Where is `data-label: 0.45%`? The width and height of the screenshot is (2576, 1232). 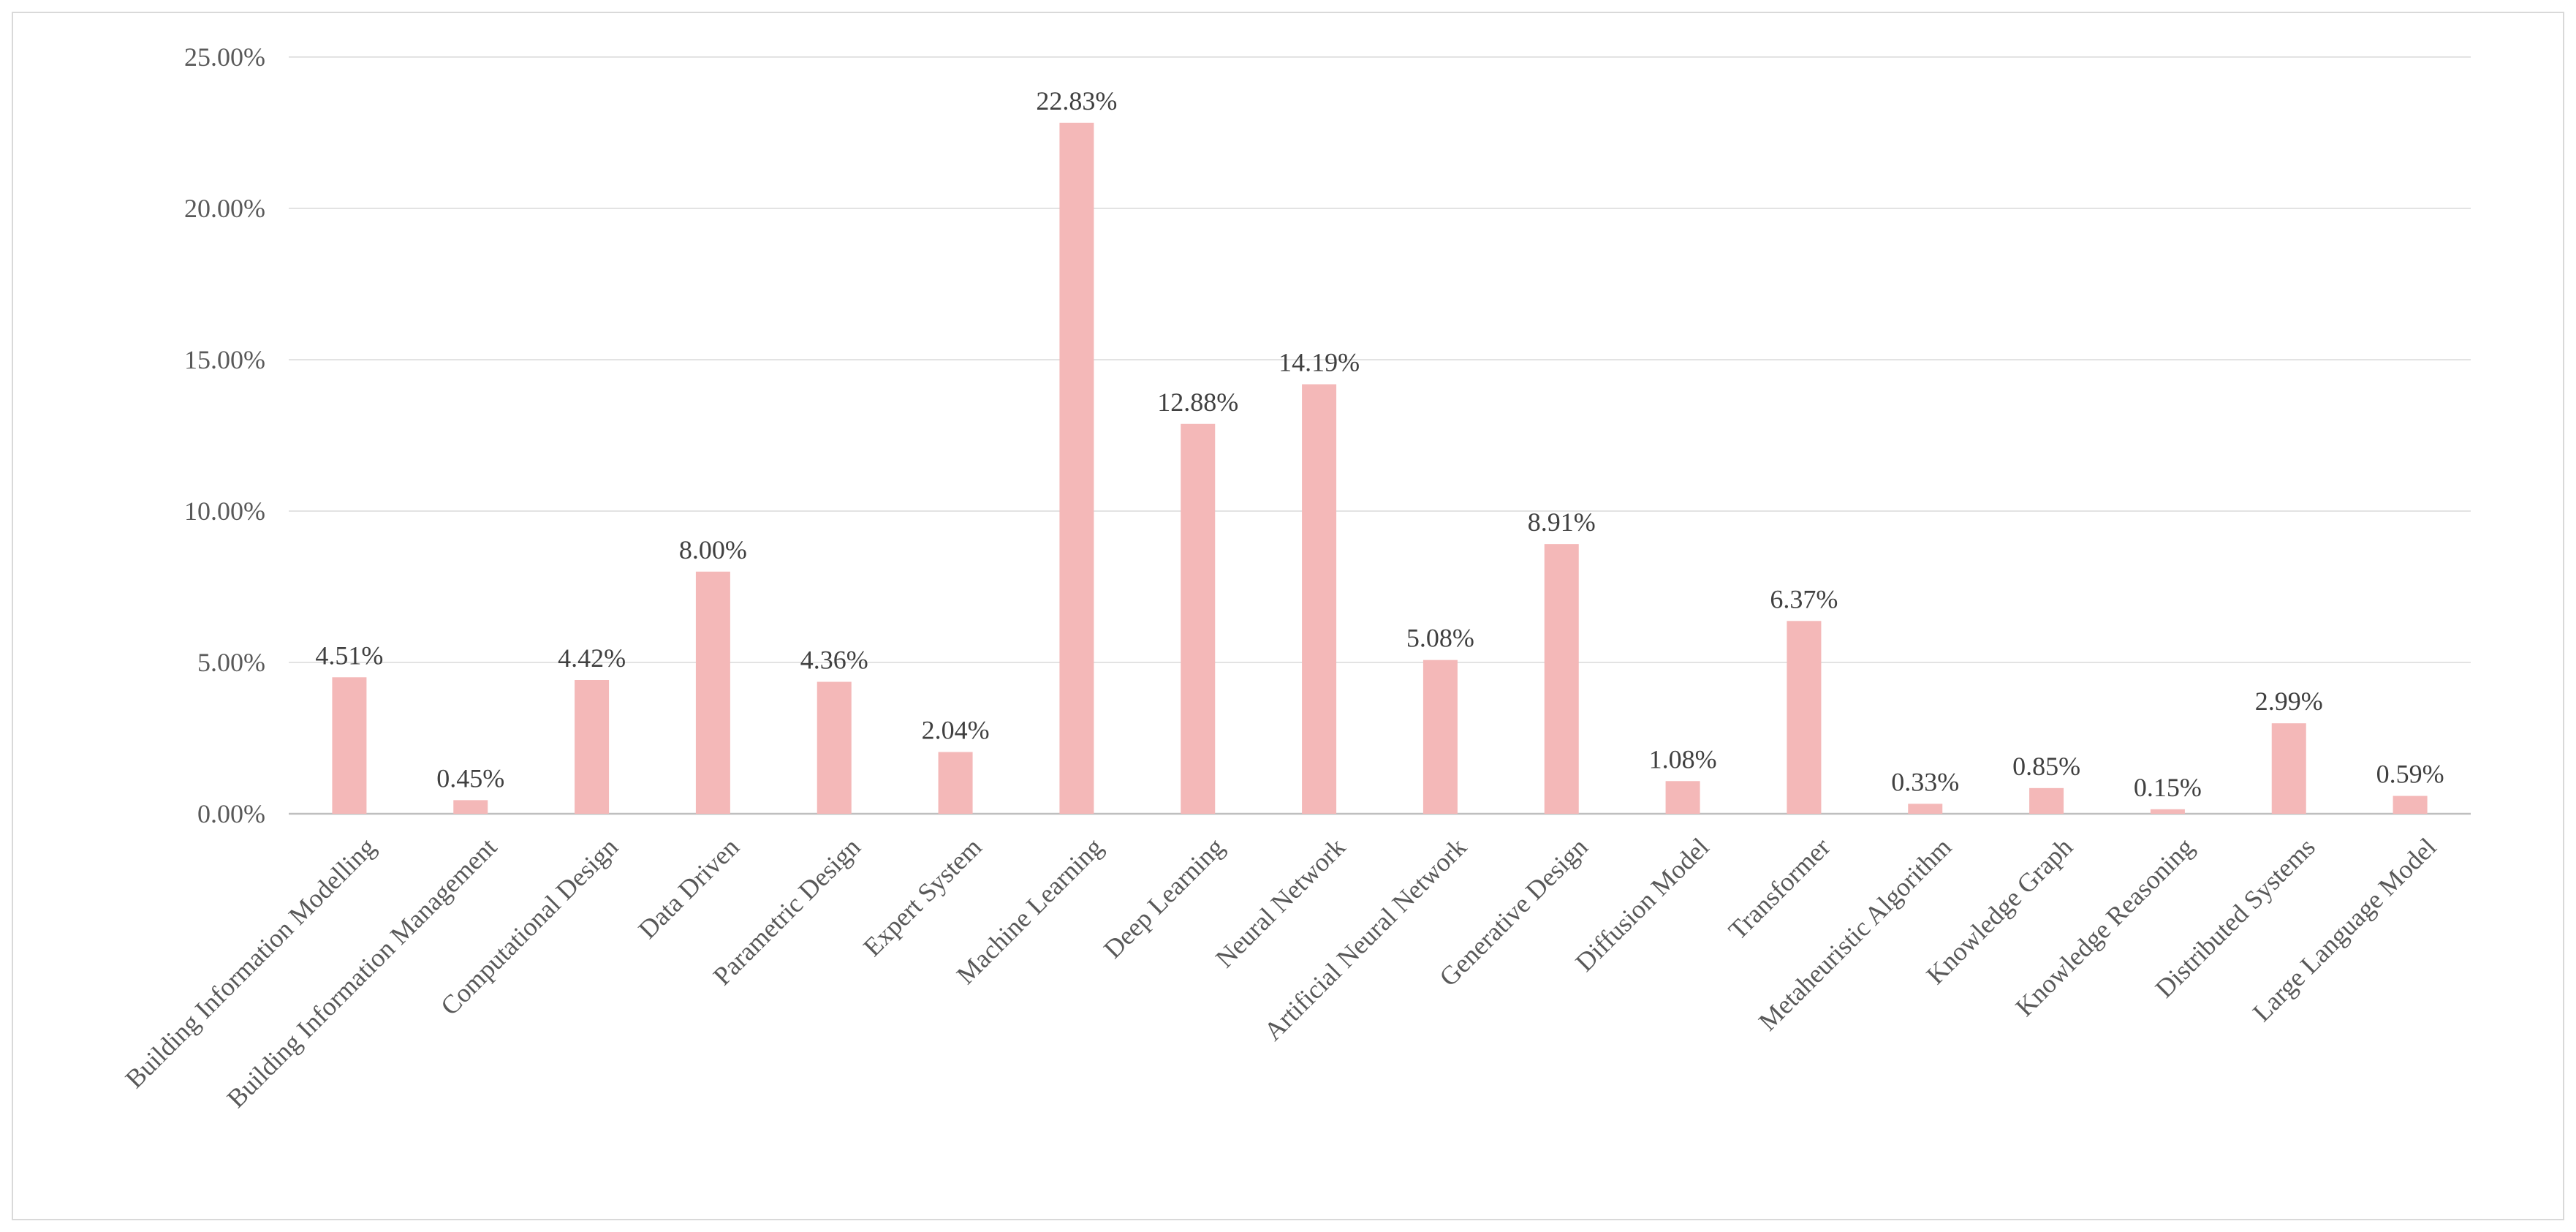 data-label: 0.45% is located at coordinates (470, 778).